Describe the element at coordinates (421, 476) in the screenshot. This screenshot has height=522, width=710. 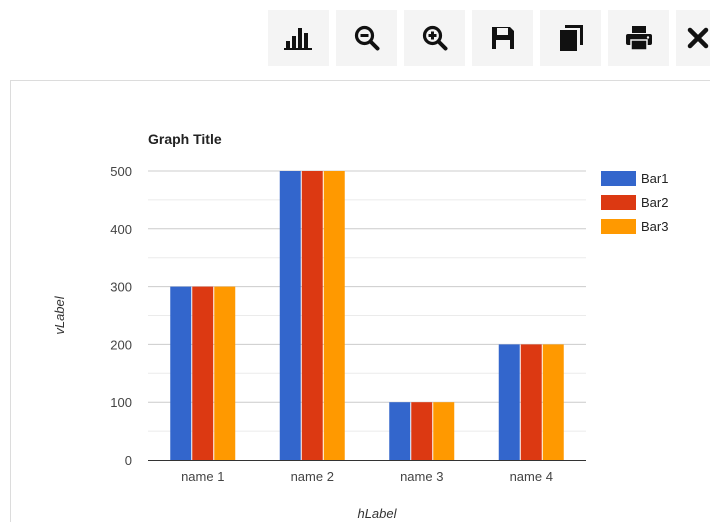
I see `x-tick-label: name 3` at that location.